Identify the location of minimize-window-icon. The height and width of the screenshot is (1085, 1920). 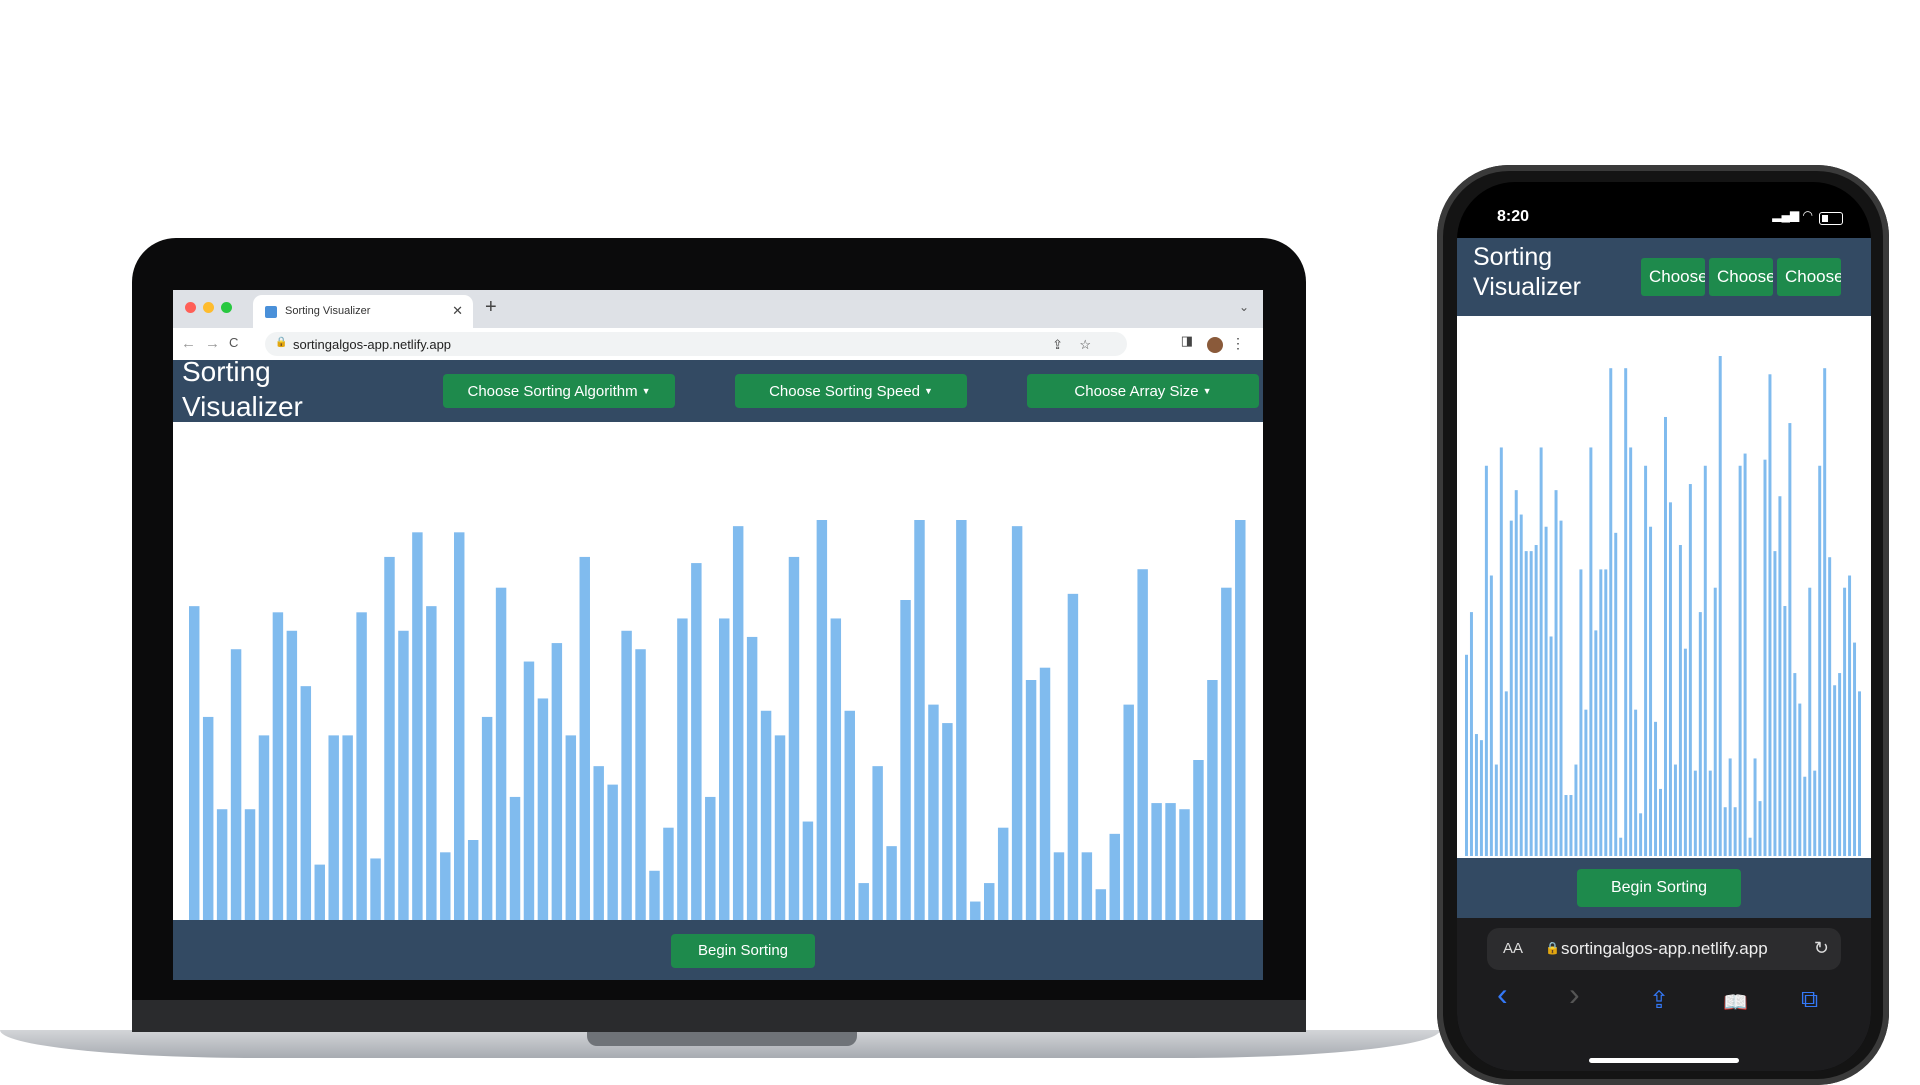
(208, 307).